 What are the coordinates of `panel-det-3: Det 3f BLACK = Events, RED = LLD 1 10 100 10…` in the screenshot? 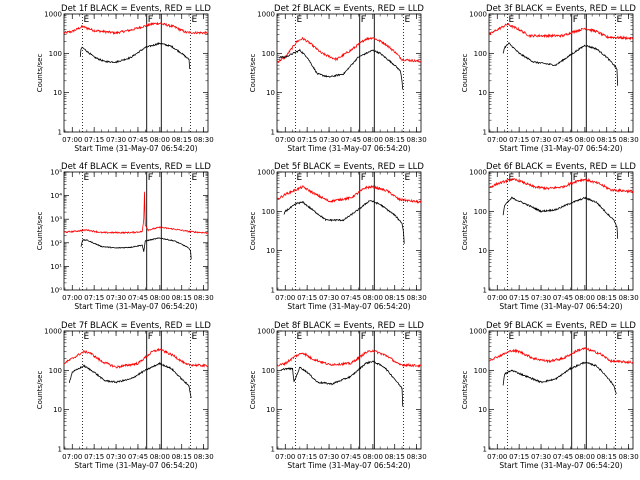 It's located at (550, 78).